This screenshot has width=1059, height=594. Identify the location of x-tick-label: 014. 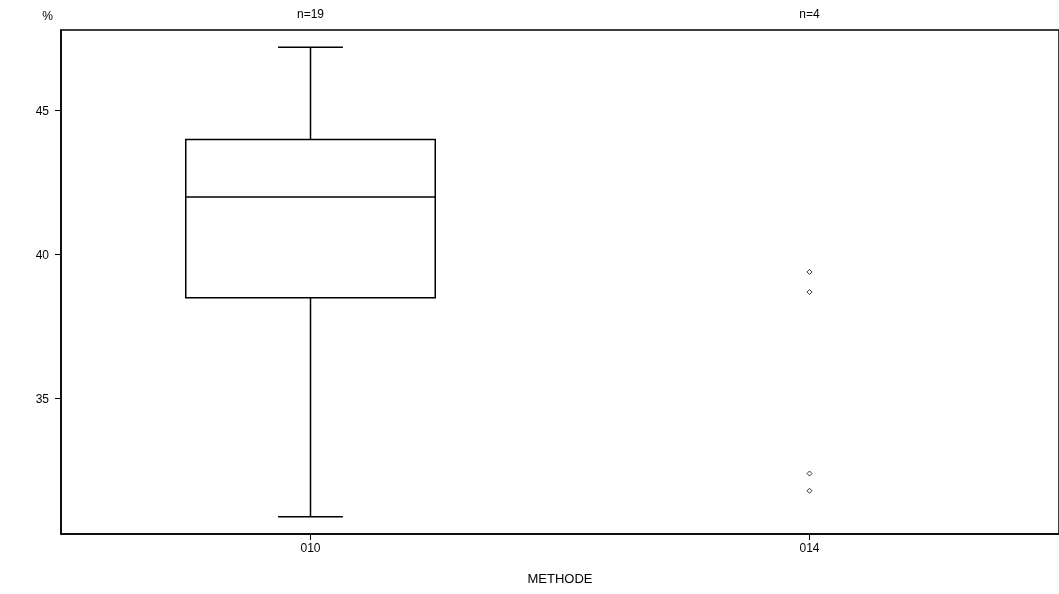
(809, 548).